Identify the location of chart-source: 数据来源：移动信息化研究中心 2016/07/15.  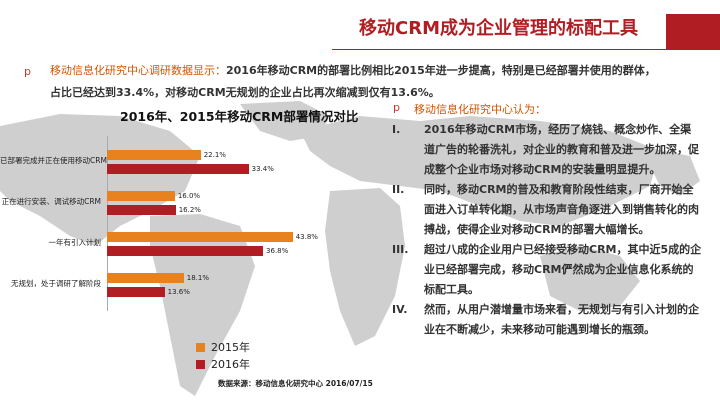
(295, 383).